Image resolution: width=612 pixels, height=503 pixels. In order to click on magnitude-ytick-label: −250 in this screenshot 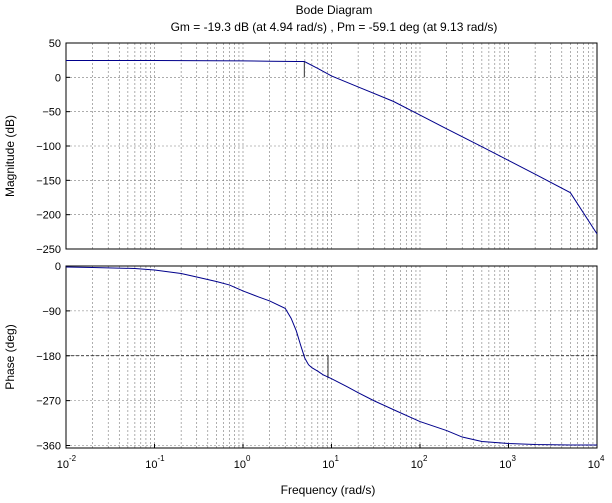, I will do `click(48, 250)`.